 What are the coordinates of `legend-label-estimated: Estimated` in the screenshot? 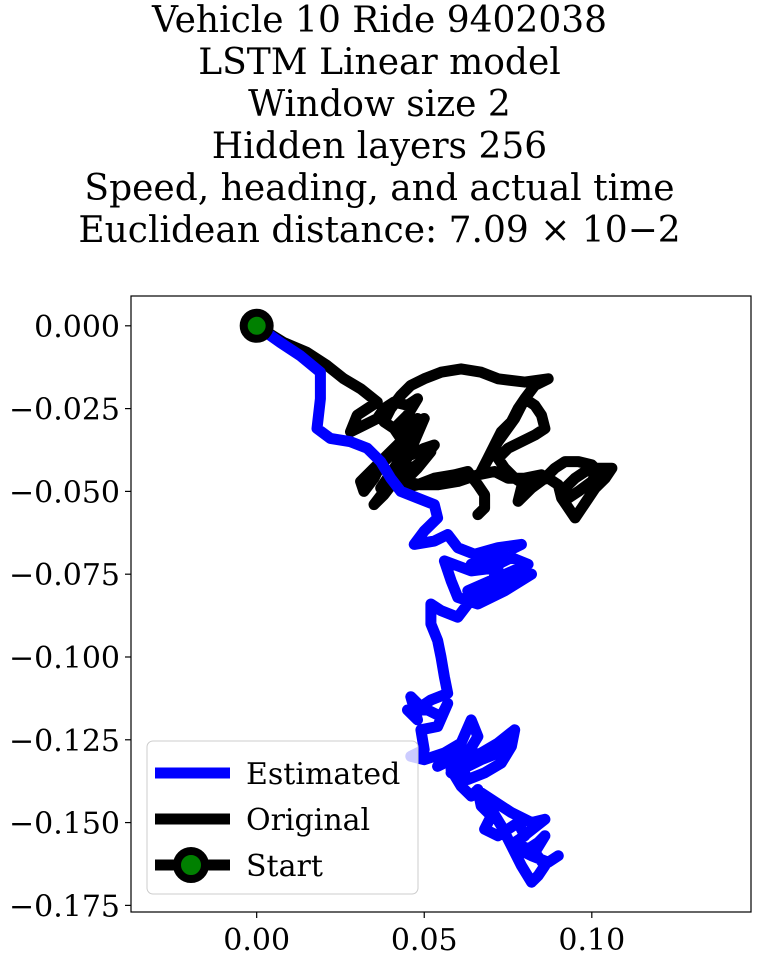 It's located at (323, 774).